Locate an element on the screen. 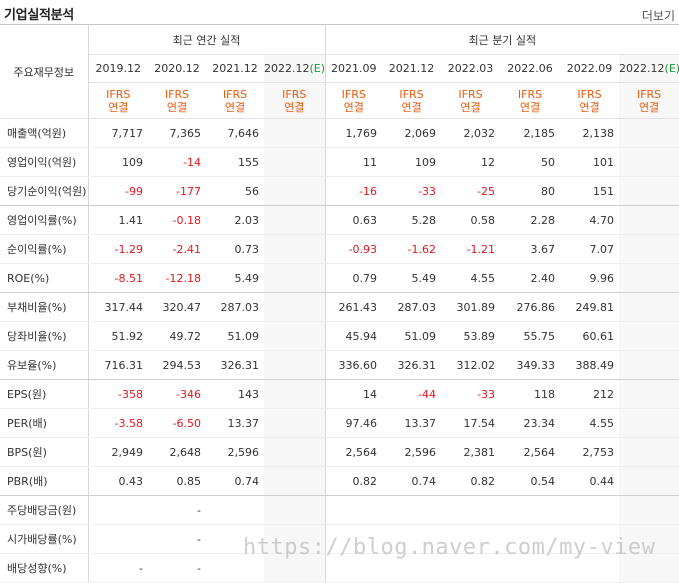  row-label: 주당배당금(원) is located at coordinates (44, 510).